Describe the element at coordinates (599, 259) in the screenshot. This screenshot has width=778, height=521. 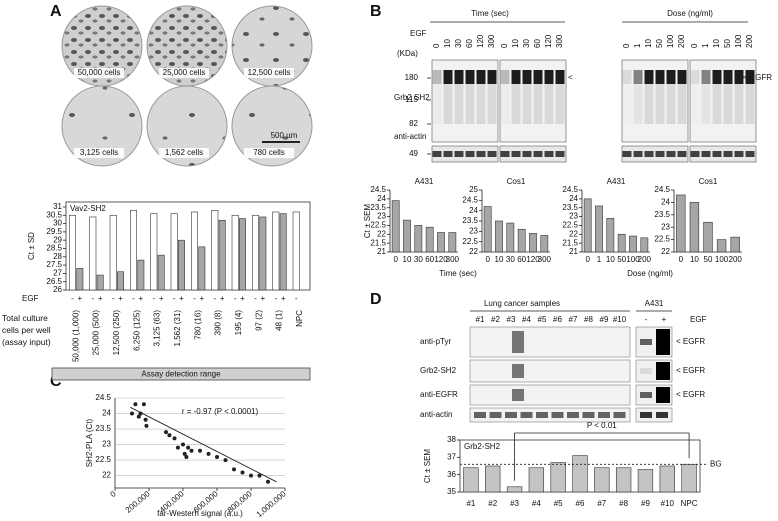
I see `x-tick-label: 1` at that location.